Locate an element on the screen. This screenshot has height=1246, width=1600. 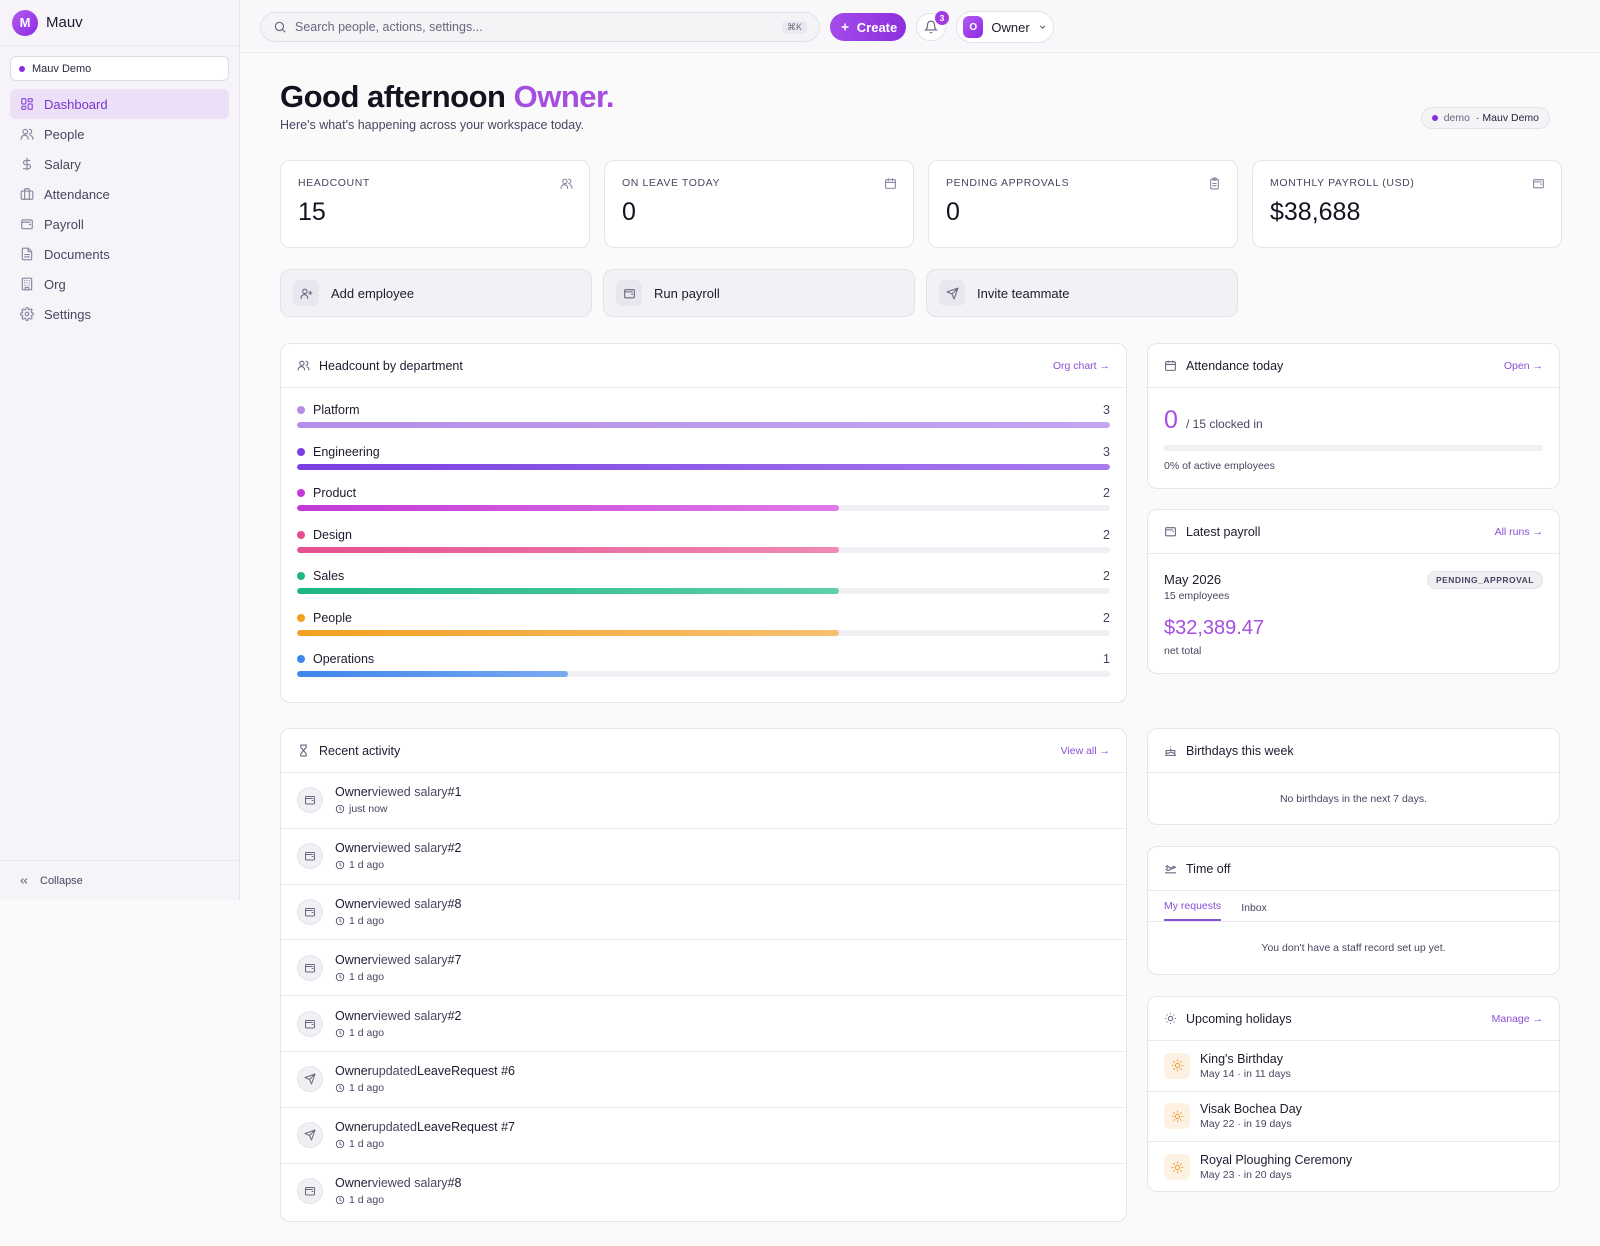
activity-item: Ownerviewed salary#7 1 d ago is located at coordinates (703, 968).